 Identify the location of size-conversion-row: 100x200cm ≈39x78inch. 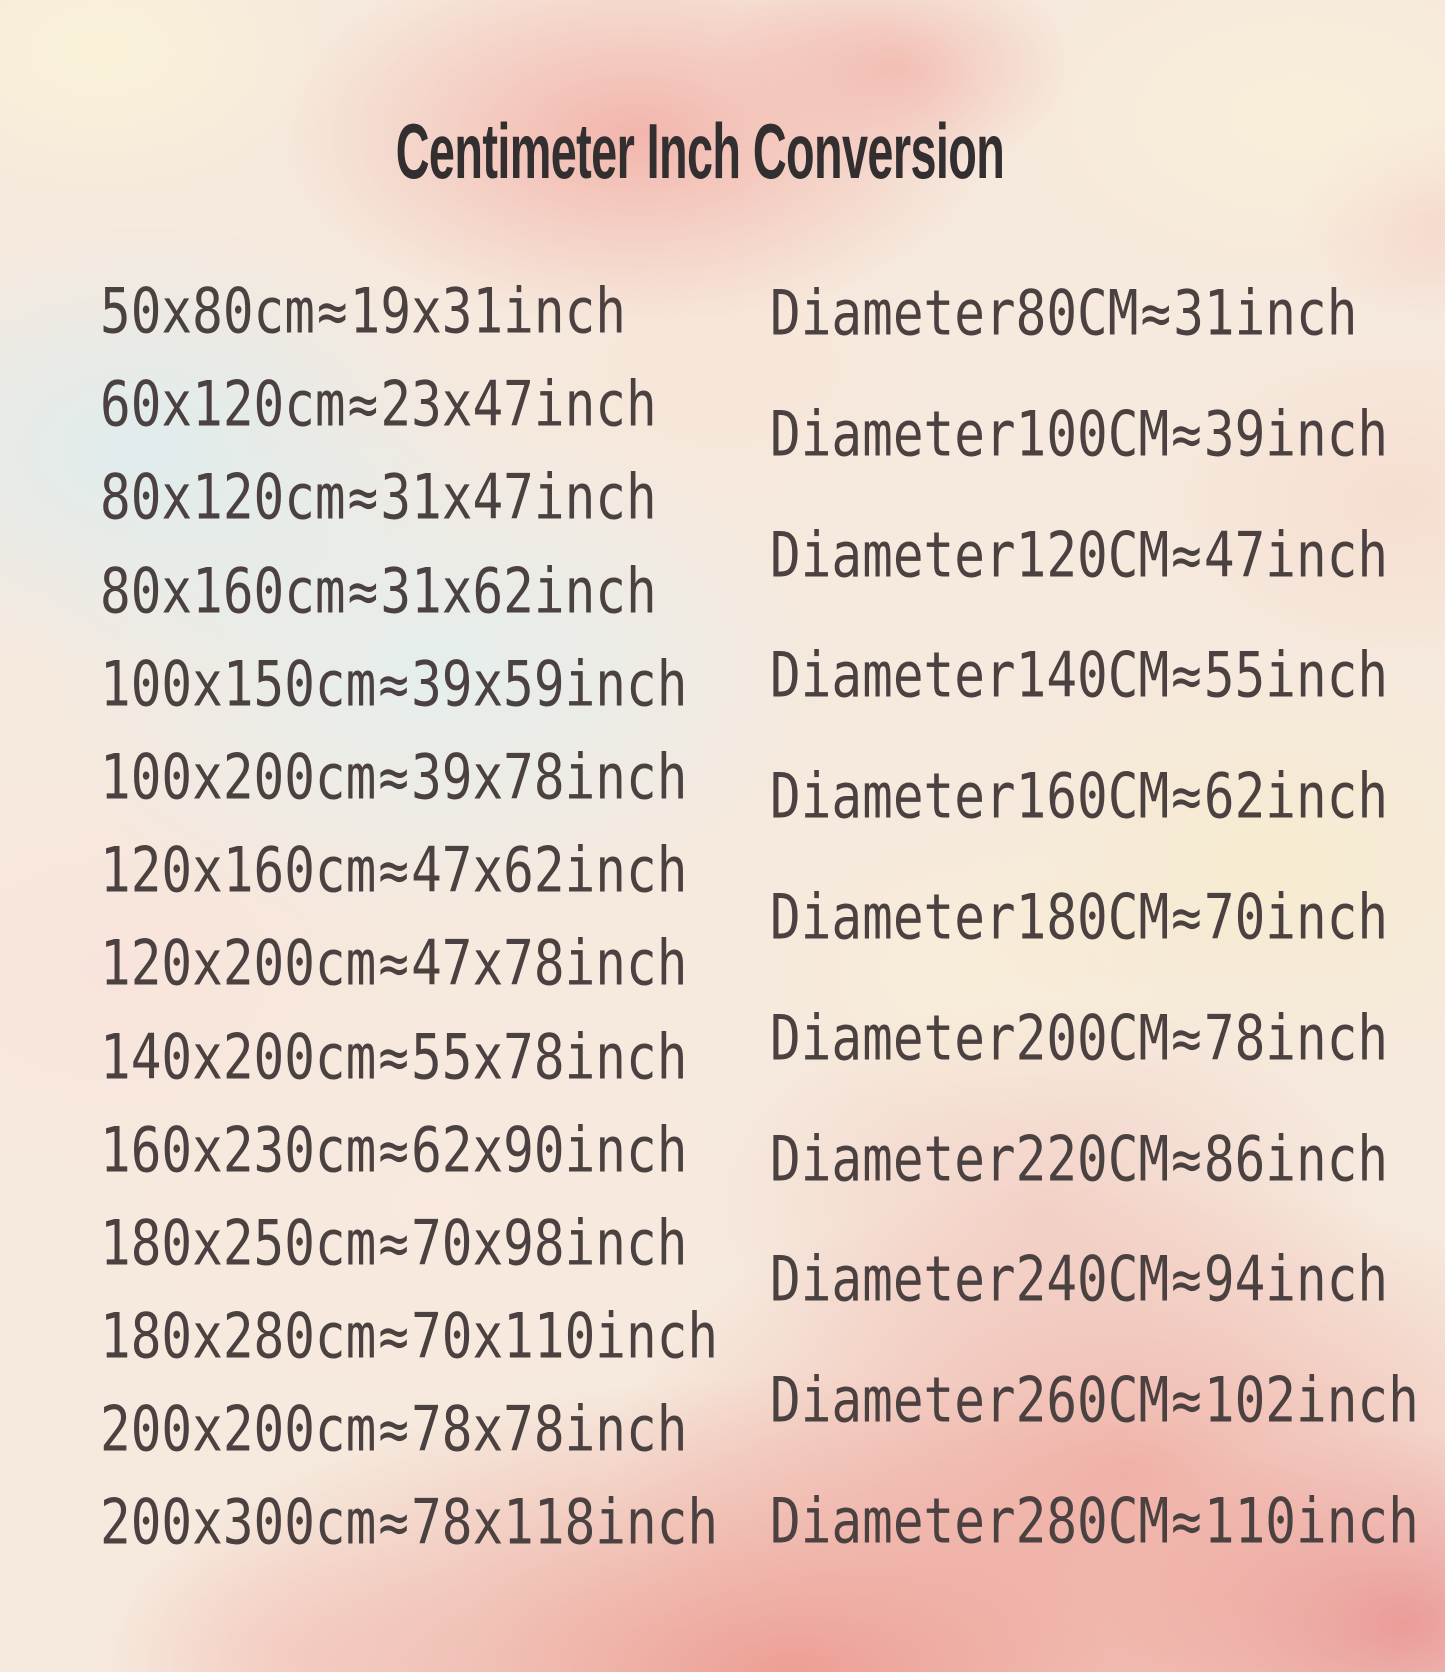
(409, 779).